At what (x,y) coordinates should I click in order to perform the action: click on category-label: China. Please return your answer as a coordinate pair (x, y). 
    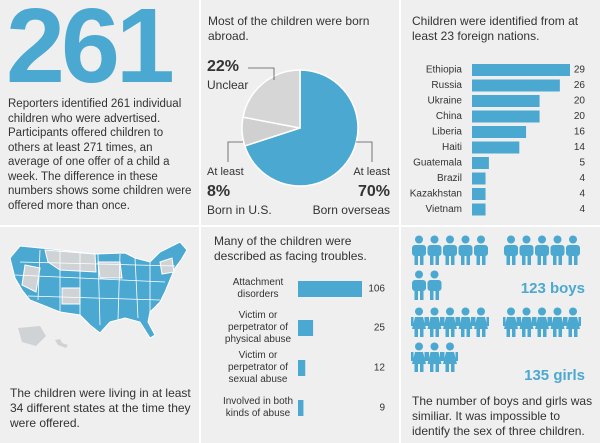
    Looking at the image, I should click on (449, 116).